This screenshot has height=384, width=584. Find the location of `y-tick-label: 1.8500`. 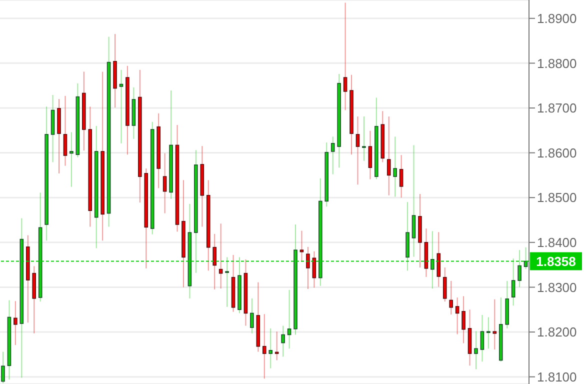

y-tick-label: 1.8500 is located at coordinates (557, 198).